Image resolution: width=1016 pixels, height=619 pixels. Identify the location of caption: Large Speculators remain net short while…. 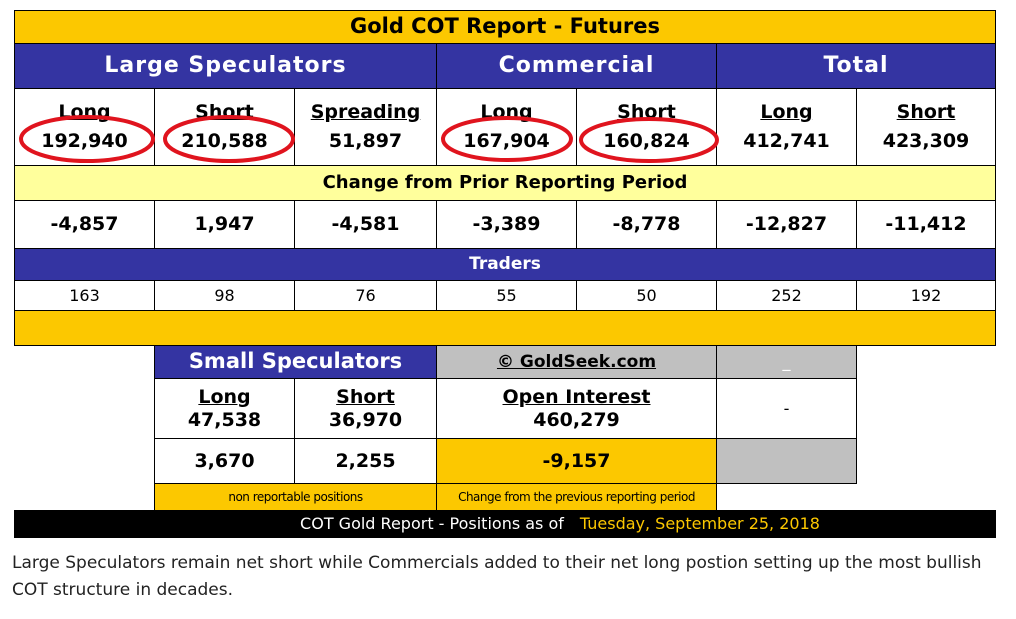
(497, 576).